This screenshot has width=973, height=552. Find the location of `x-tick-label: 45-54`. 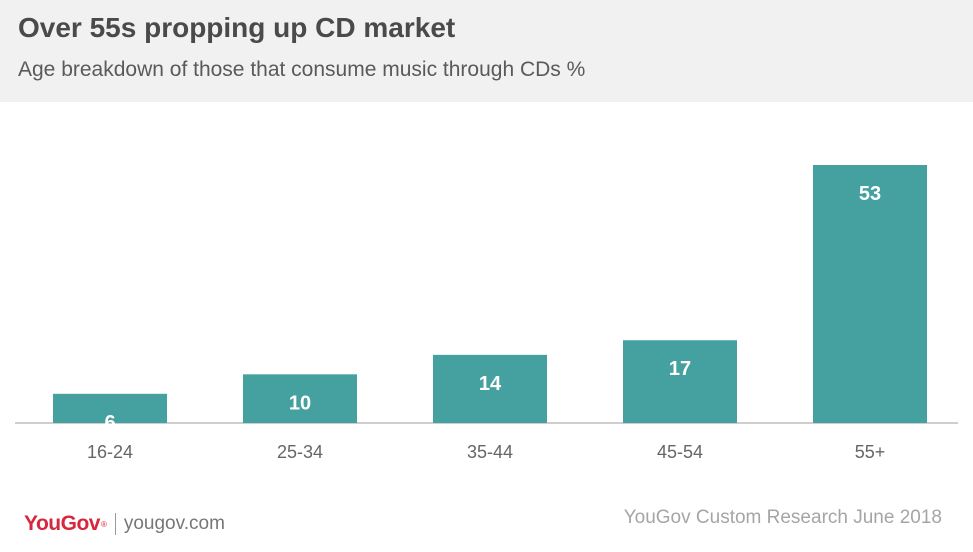

x-tick-label: 45-54 is located at coordinates (680, 452).